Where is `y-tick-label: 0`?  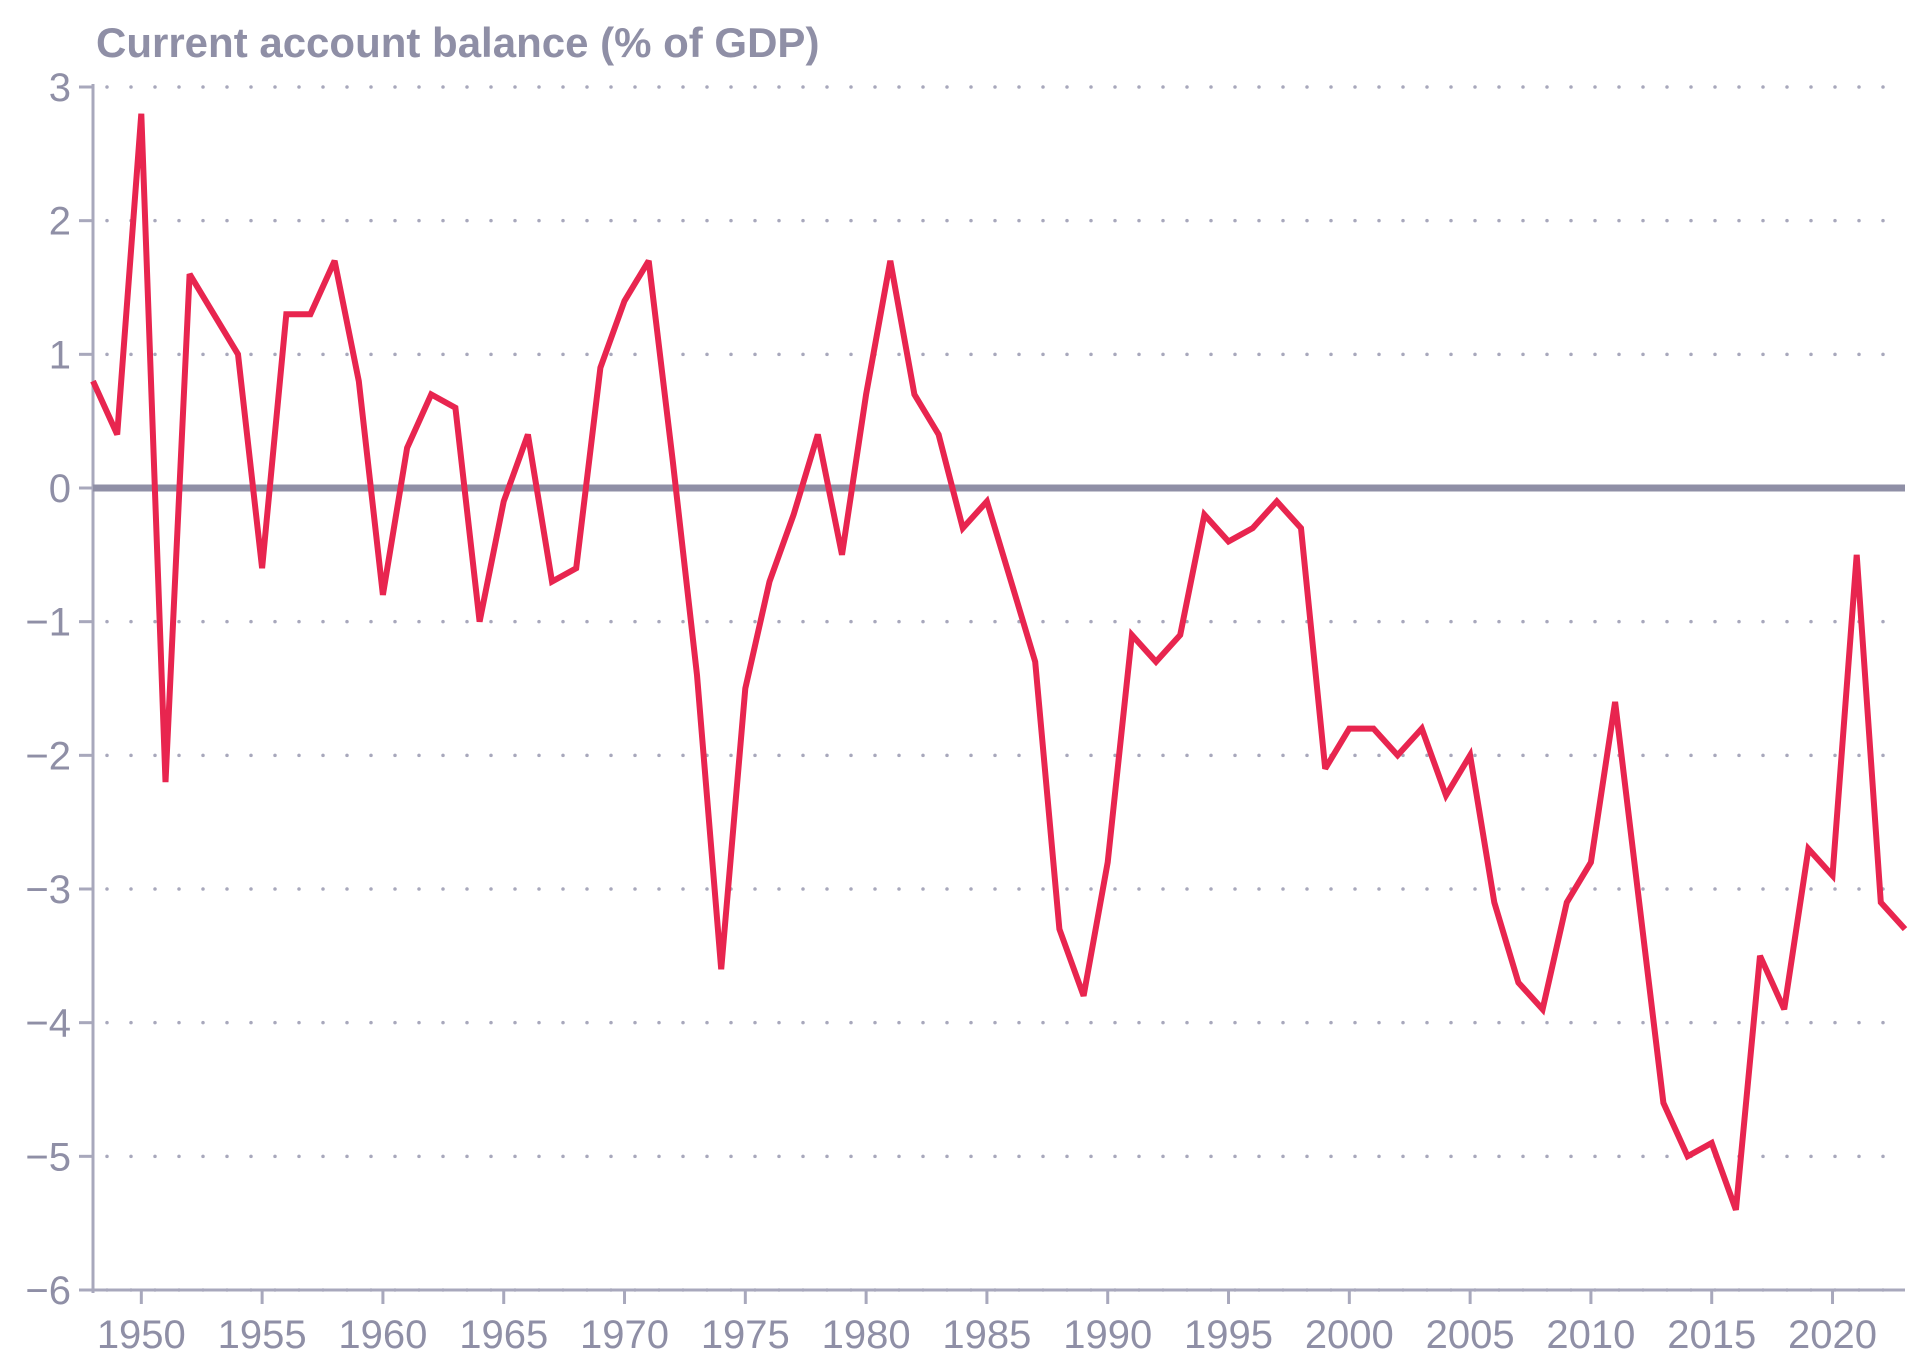
y-tick-label: 0 is located at coordinates (60, 489).